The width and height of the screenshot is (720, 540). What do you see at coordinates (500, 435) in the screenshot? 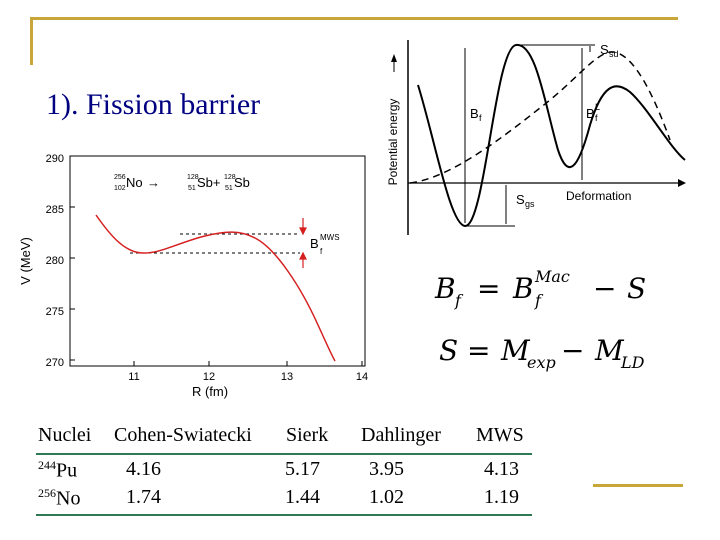
I see `header-mws: MWS` at bounding box center [500, 435].